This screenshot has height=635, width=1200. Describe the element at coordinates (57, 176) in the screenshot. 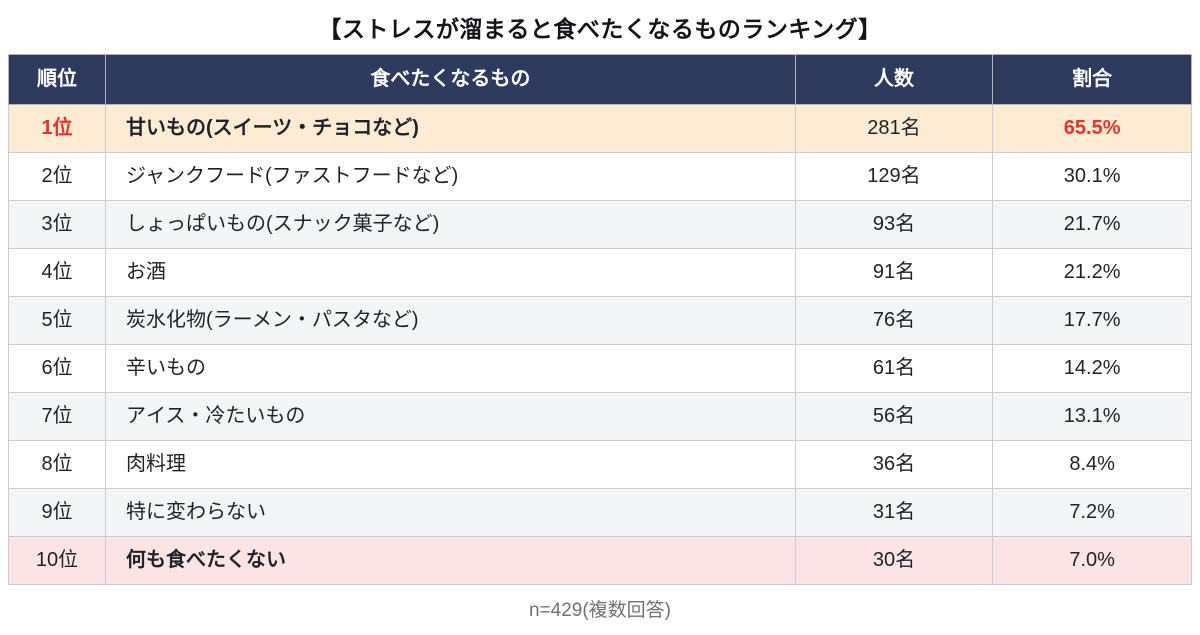

I see `rank-cell: 2位` at that location.